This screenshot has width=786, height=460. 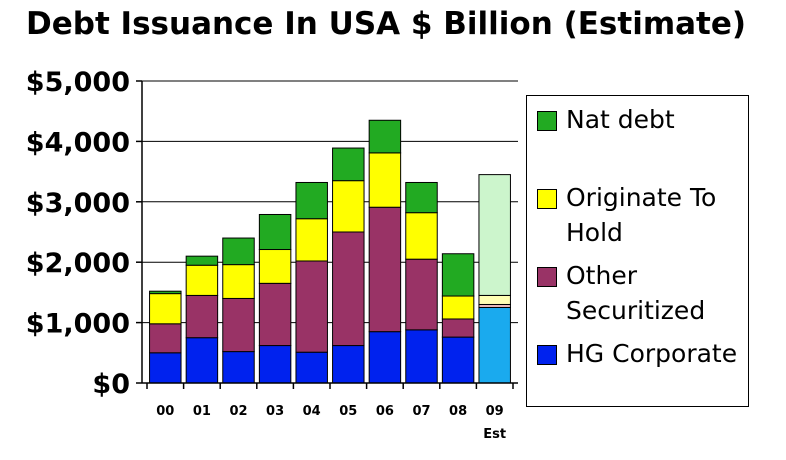 I want to click on y-tick-label: $0, so click(x=111, y=384).